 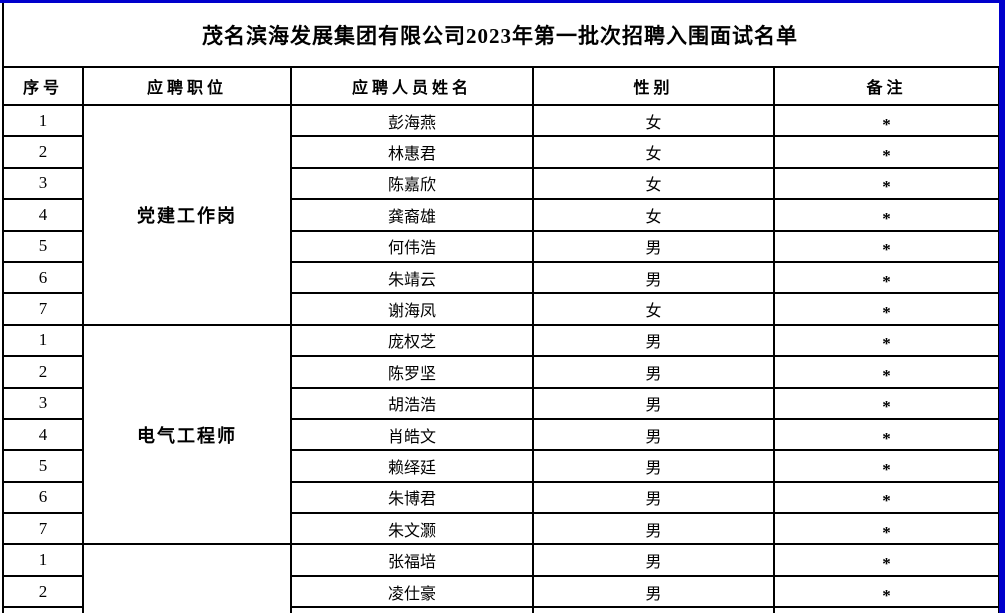 I want to click on name-cell: 彭海燕, so click(x=412, y=120).